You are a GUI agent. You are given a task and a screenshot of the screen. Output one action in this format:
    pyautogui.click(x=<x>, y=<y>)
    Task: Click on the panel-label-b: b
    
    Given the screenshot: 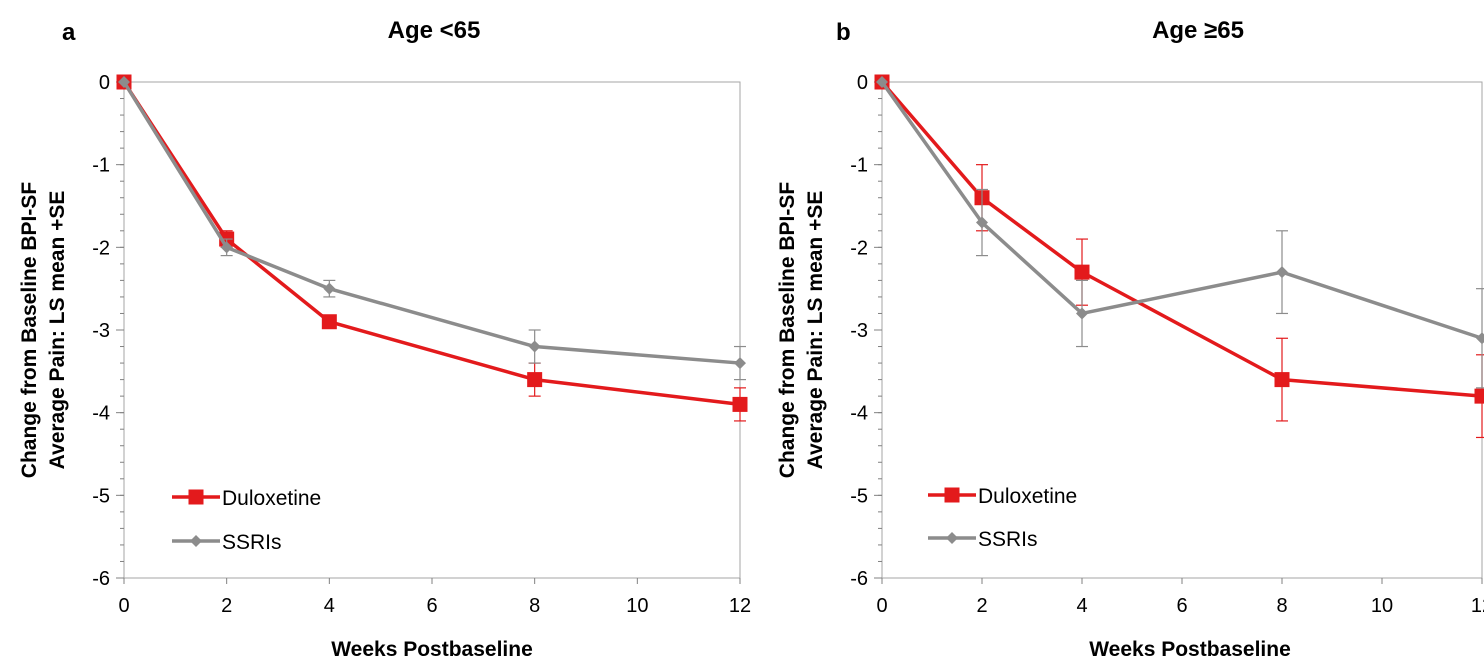 What is the action you would take?
    pyautogui.click(x=843, y=32)
    